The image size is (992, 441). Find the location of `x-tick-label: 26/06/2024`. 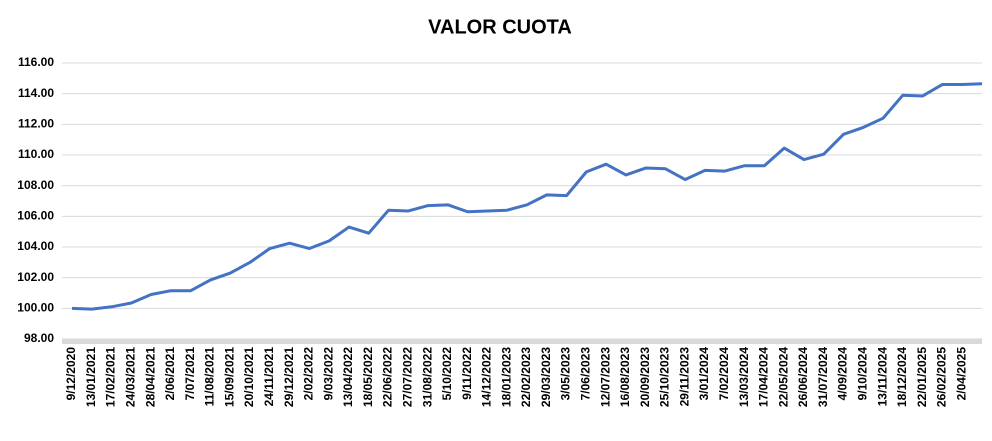

x-tick-label: 26/06/2024 is located at coordinates (803, 377).